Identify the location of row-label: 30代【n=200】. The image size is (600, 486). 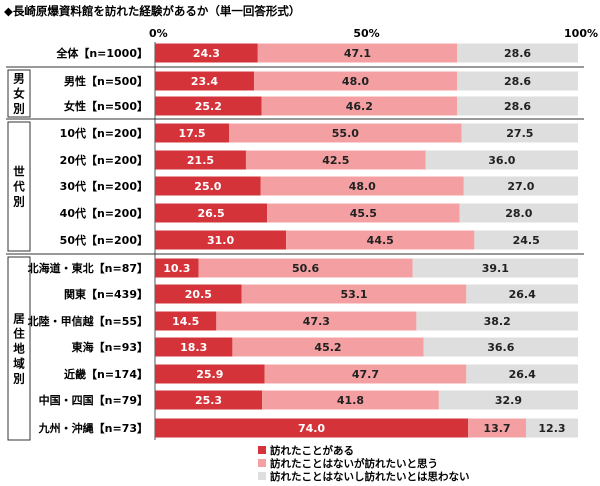
(104, 186).